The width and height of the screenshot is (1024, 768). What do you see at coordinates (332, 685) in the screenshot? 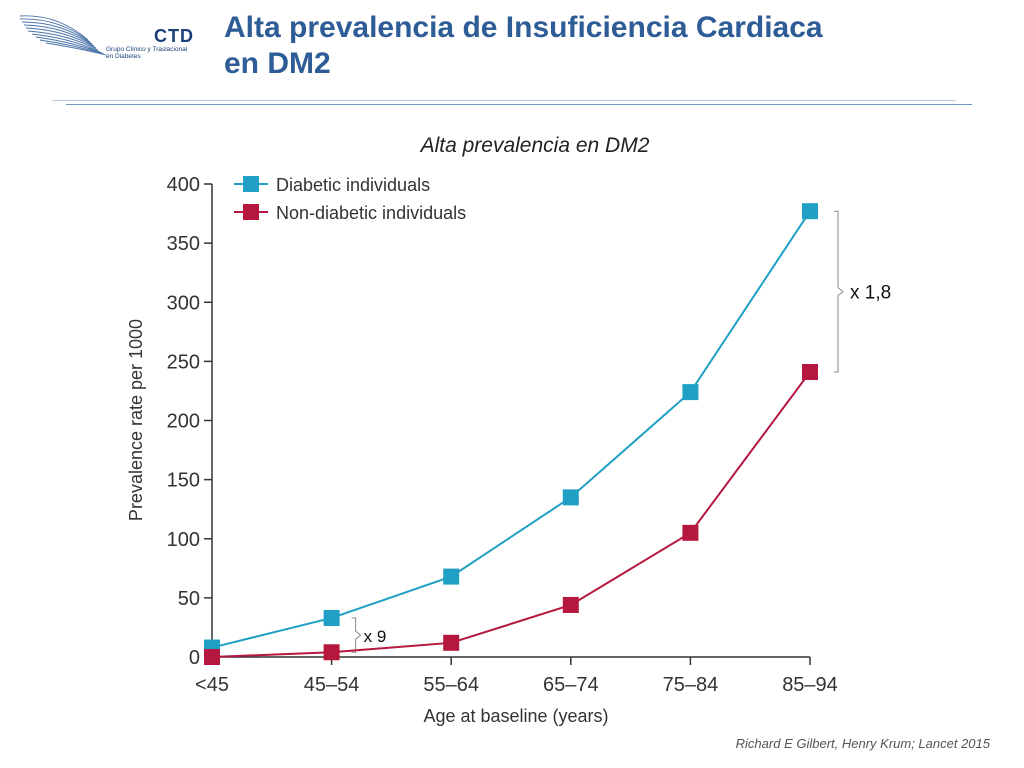
I see `x-tick-label: 45–54` at bounding box center [332, 685].